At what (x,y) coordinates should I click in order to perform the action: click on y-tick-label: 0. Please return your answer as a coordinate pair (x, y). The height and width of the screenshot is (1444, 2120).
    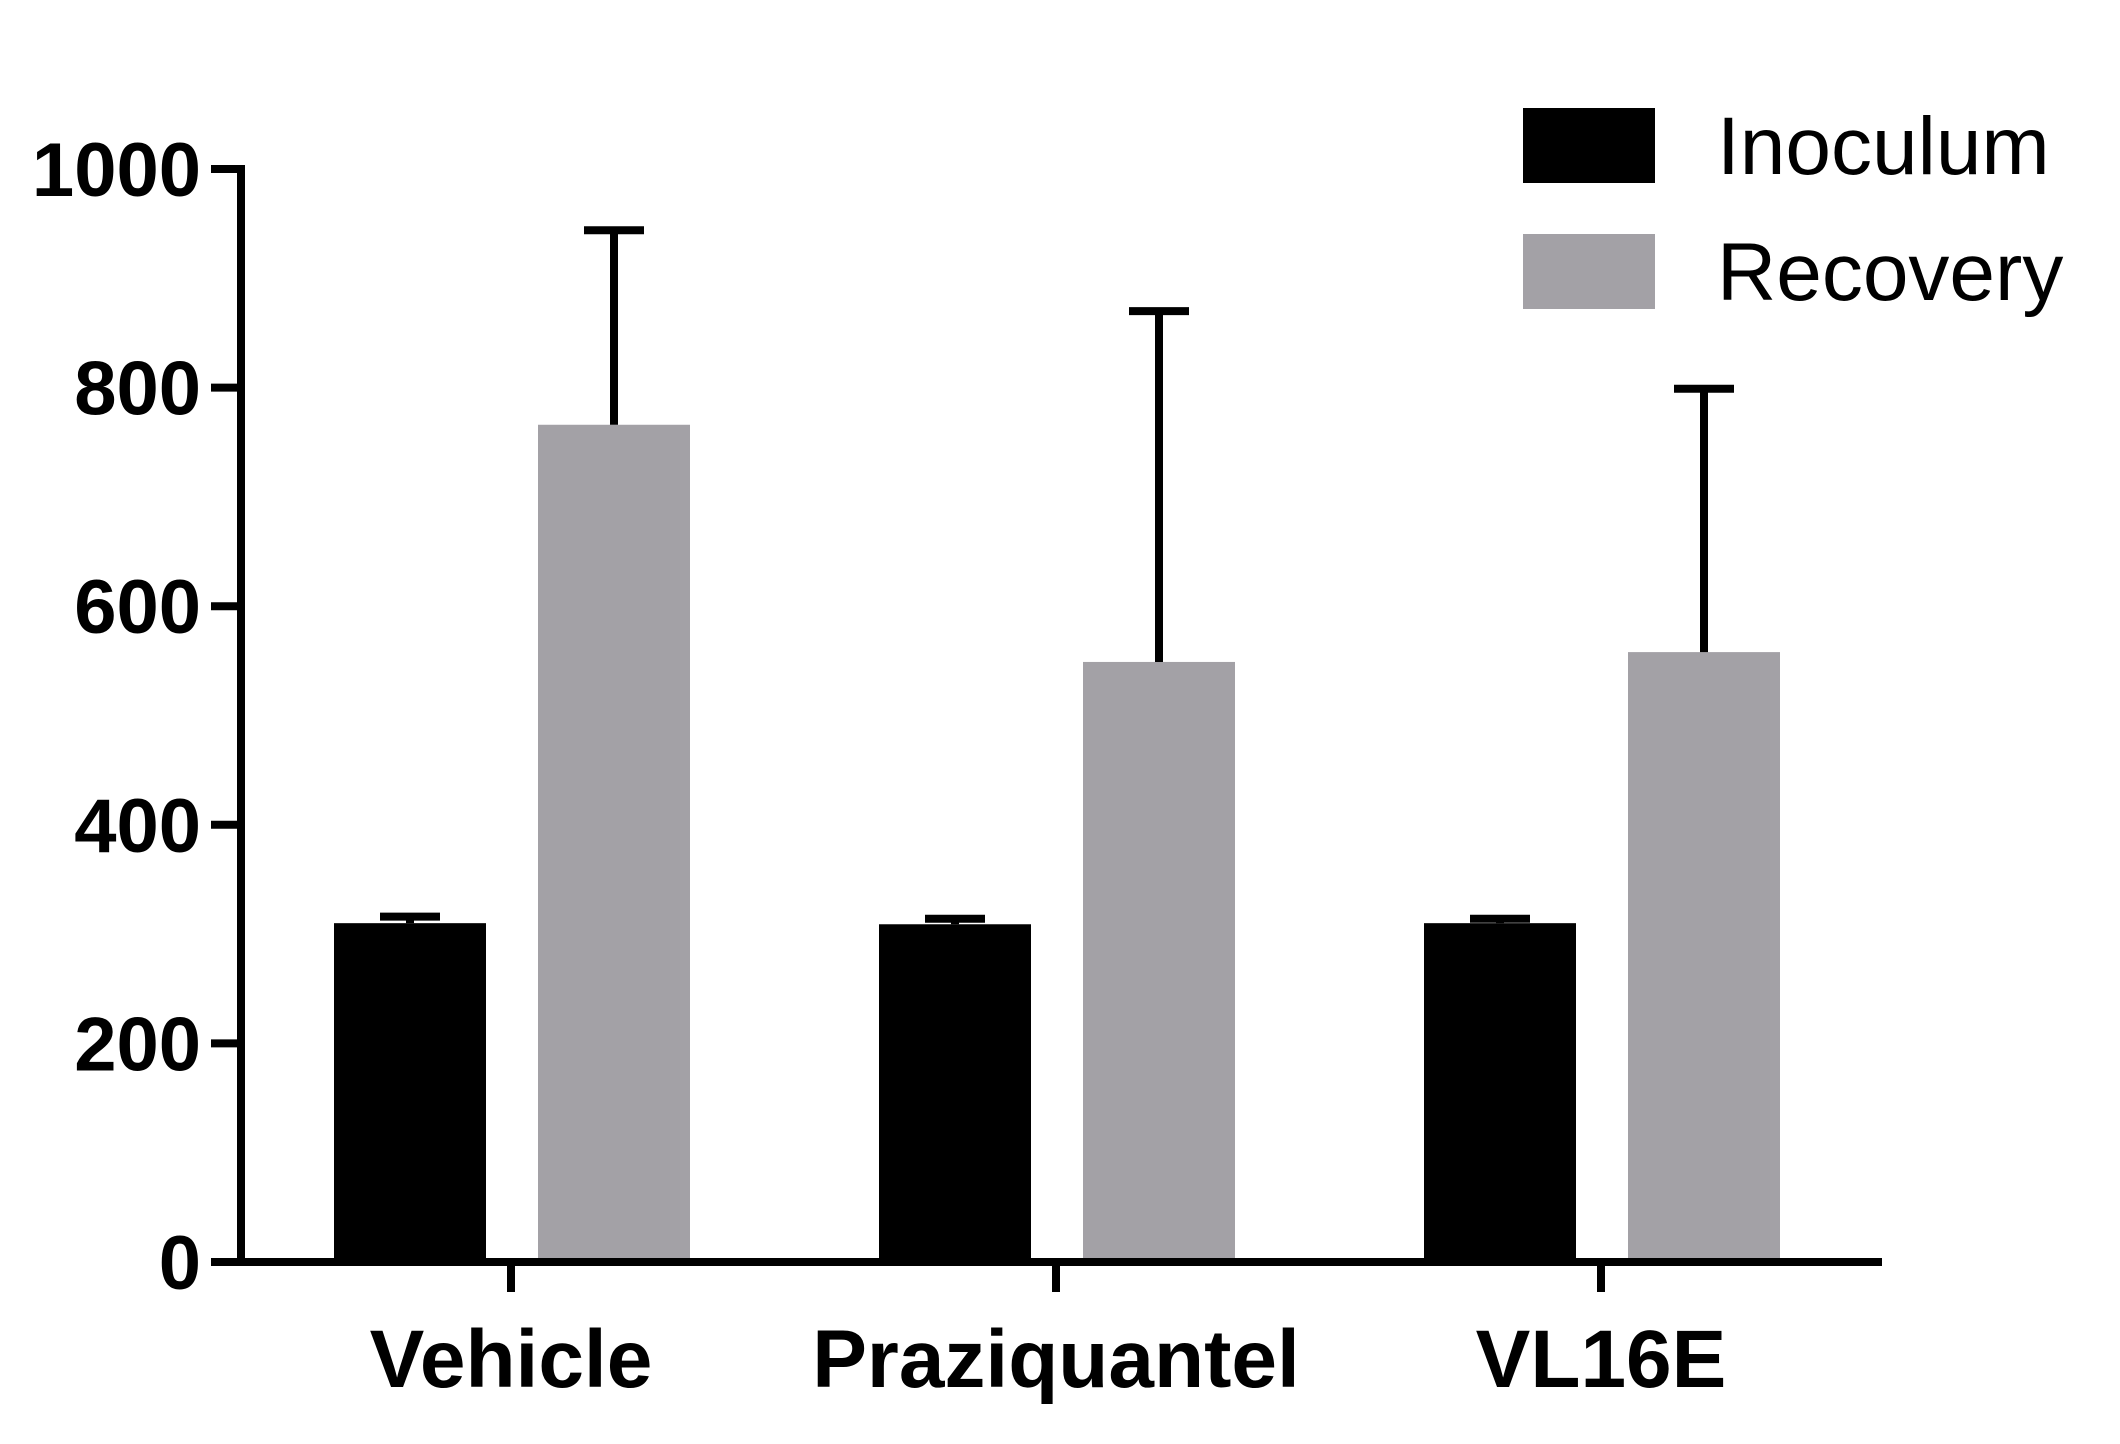
    Looking at the image, I should click on (180, 1263).